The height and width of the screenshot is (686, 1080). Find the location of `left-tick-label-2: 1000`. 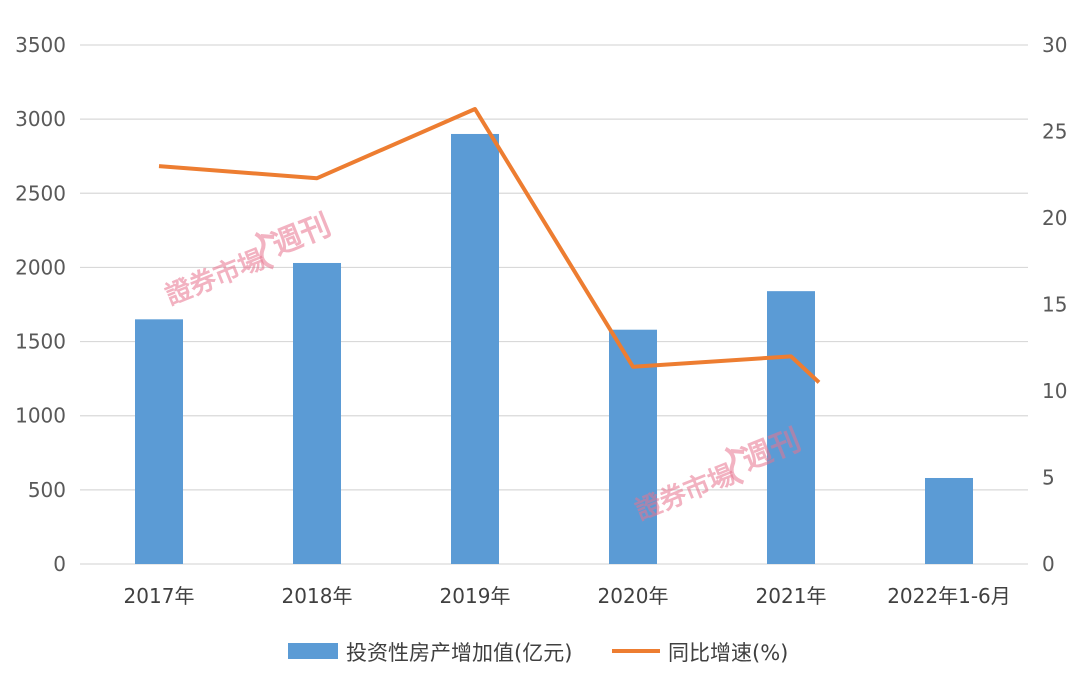

left-tick-label-2: 1000 is located at coordinates (40, 416).